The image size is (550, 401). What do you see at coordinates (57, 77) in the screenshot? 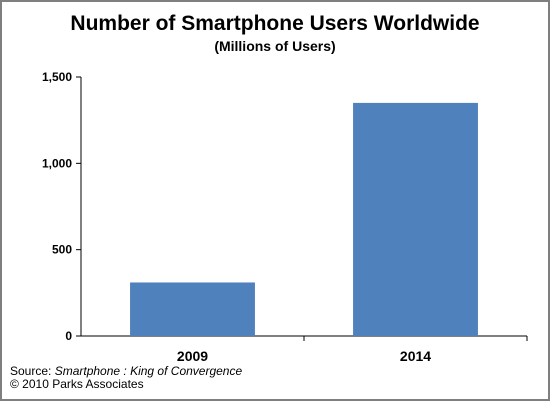
I see `y-tick-label: 1,500` at bounding box center [57, 77].